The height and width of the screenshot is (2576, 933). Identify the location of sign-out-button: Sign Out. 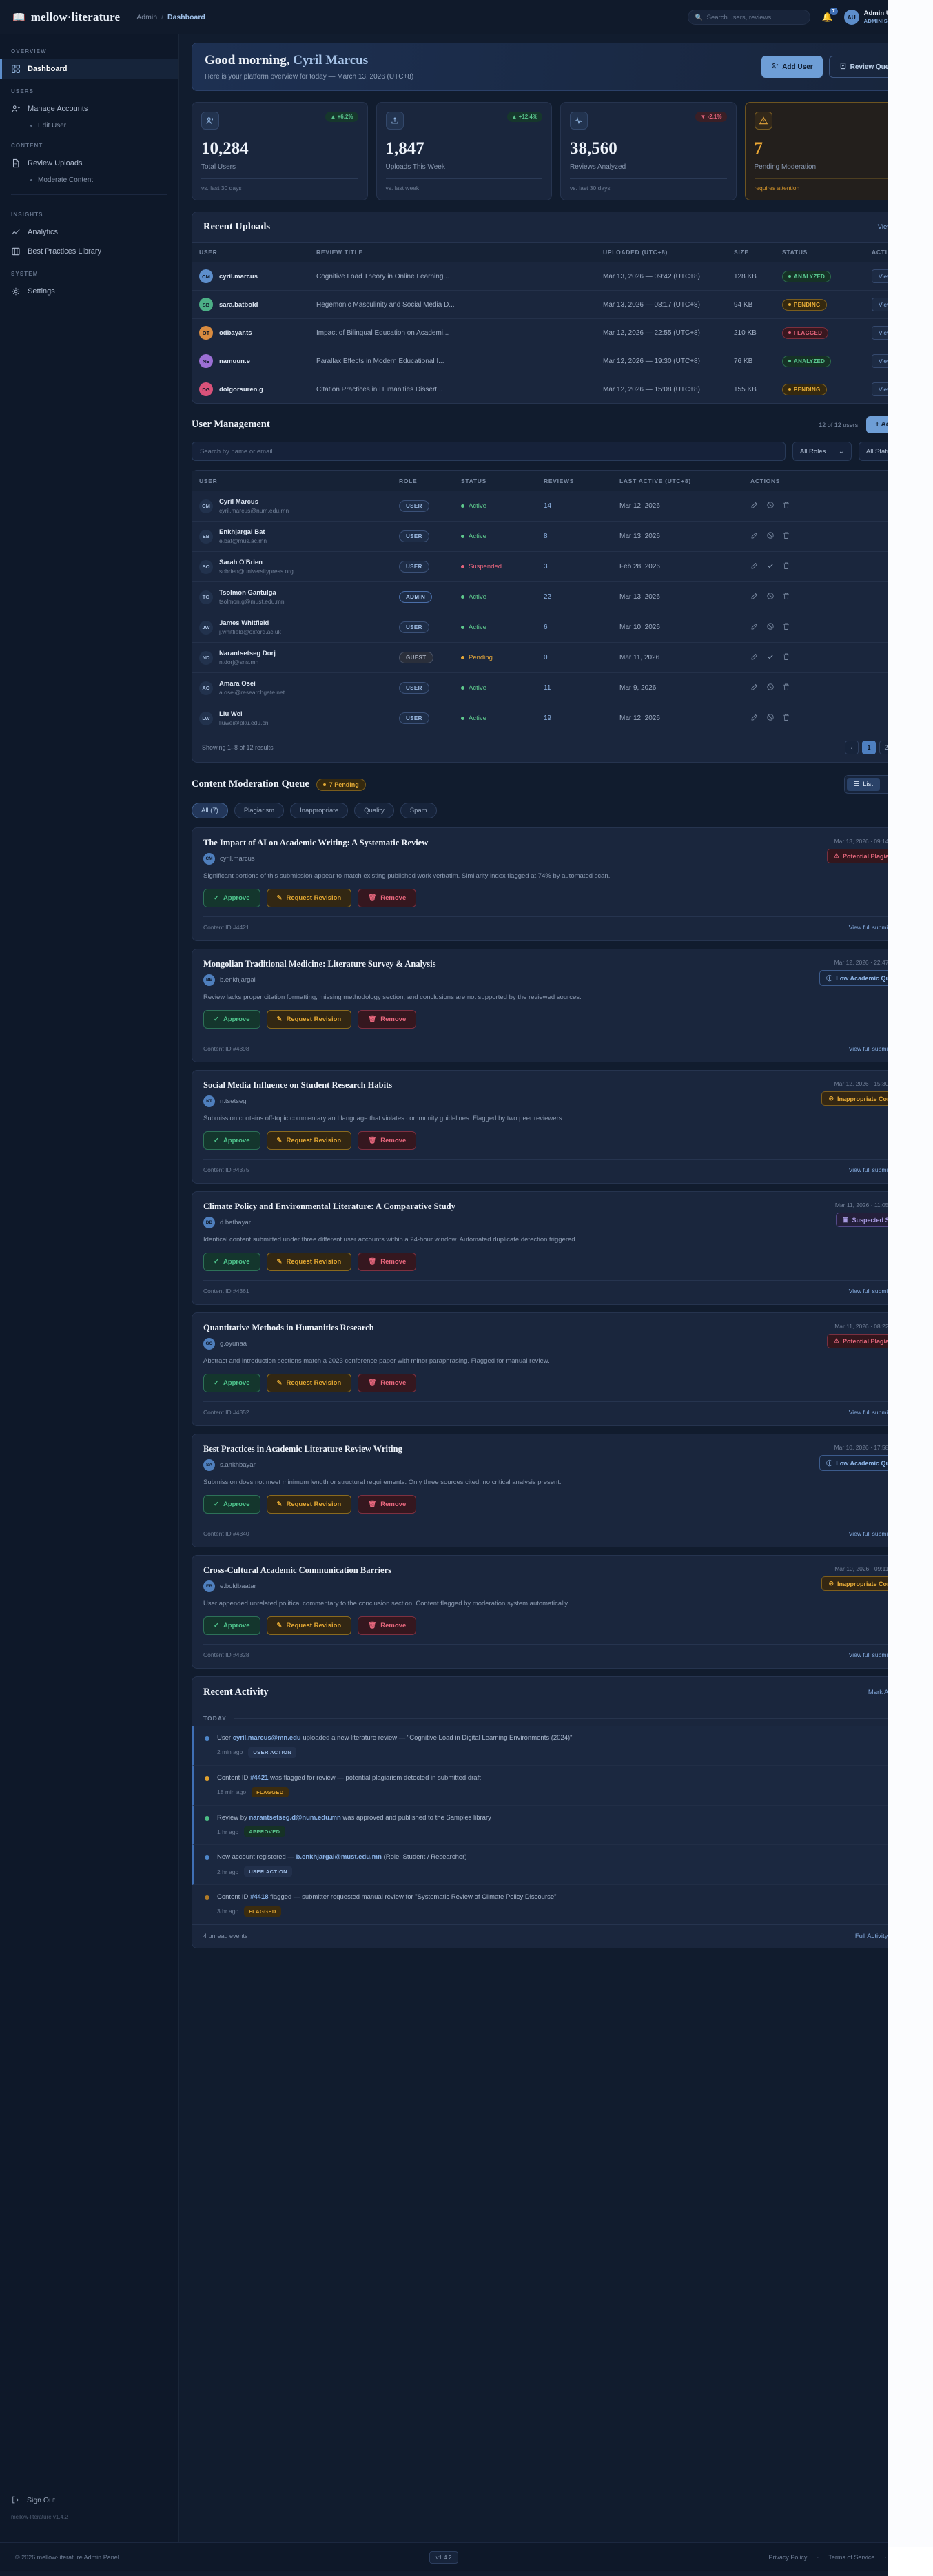
(89, 2500).